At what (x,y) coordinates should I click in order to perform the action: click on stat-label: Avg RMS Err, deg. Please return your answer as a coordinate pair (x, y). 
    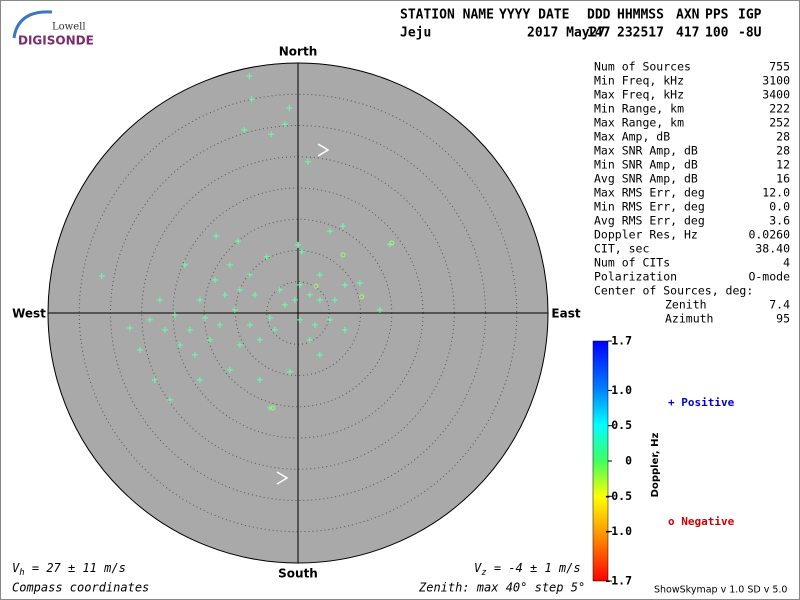
    Looking at the image, I should click on (649, 221).